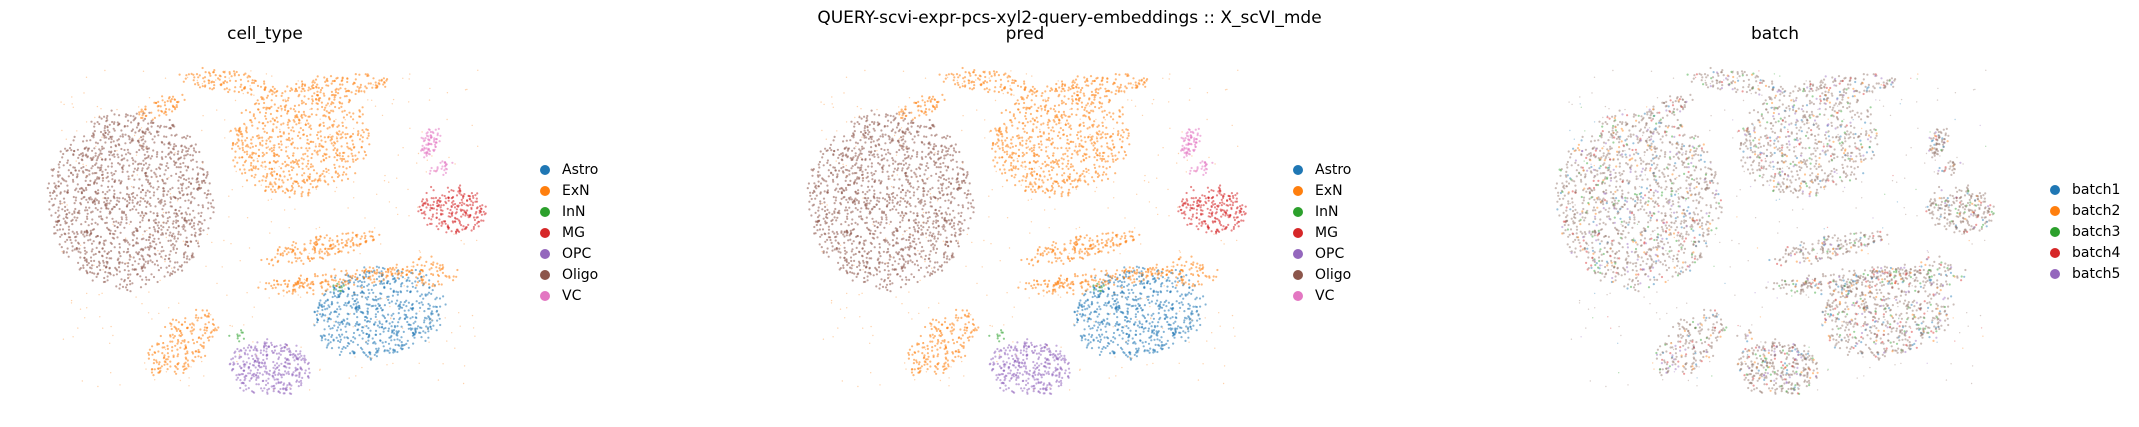  I want to click on legend-item-inn: InN, so click(610, 212).